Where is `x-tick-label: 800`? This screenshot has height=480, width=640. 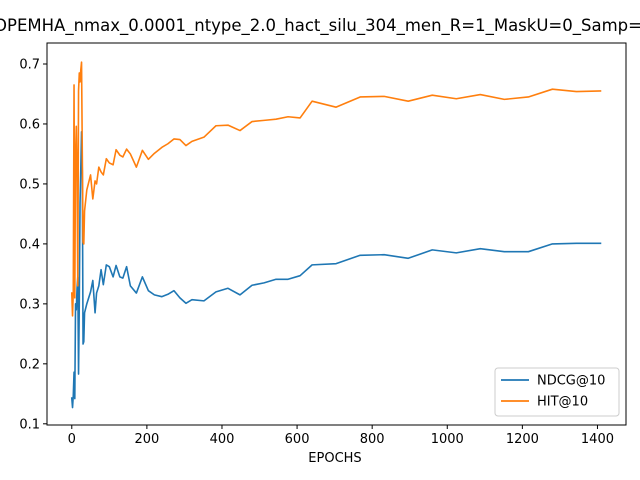 x-tick-label: 800 is located at coordinates (372, 439).